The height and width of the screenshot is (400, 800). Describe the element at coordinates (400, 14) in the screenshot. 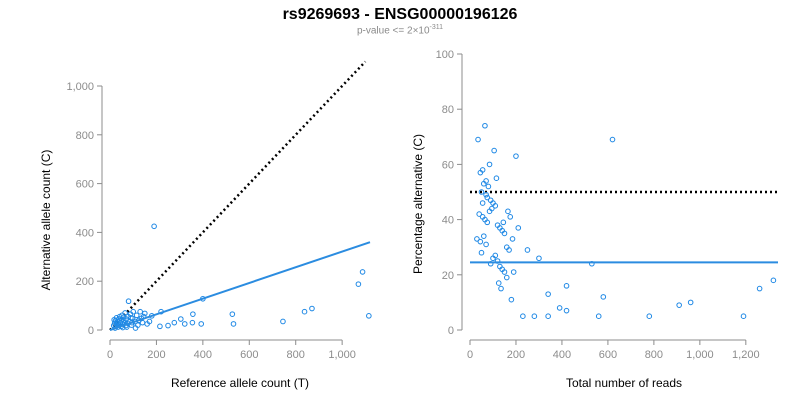

I see `chart-title: rs9269693 - ENSG00000196126` at that location.